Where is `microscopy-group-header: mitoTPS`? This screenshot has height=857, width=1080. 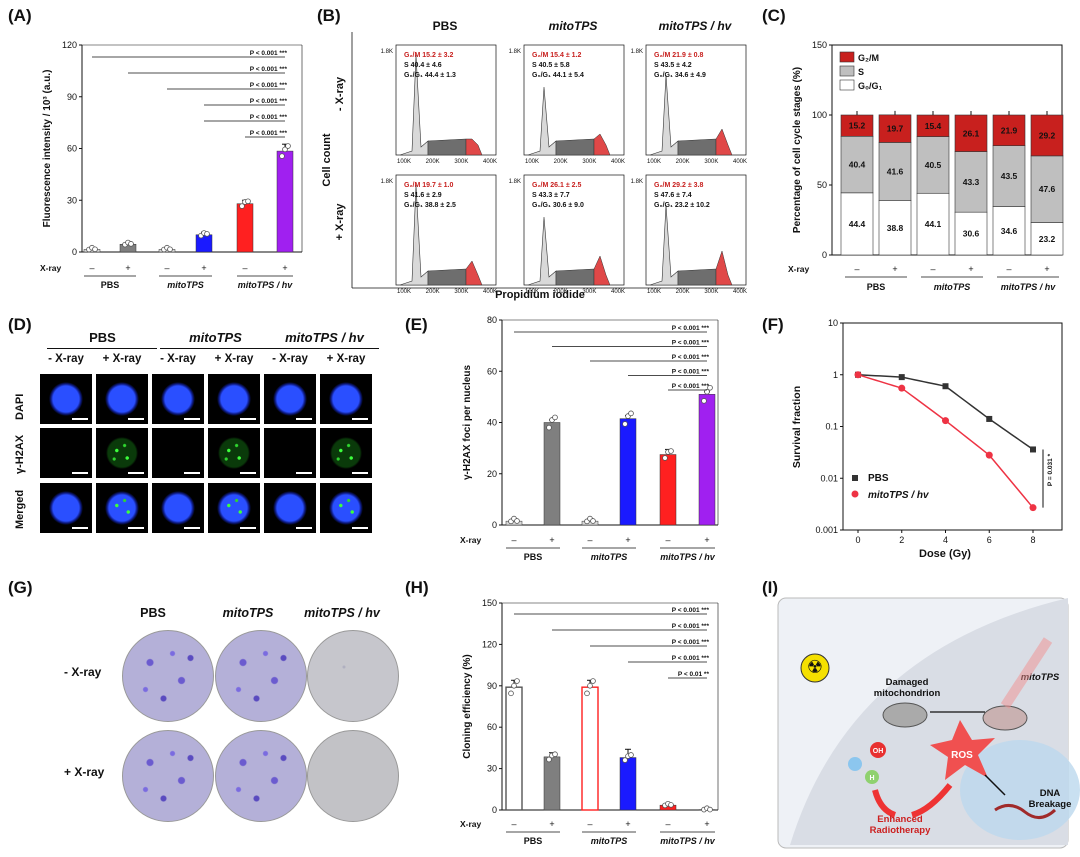
microscopy-group-header: mitoTPS is located at coordinates (215, 337).